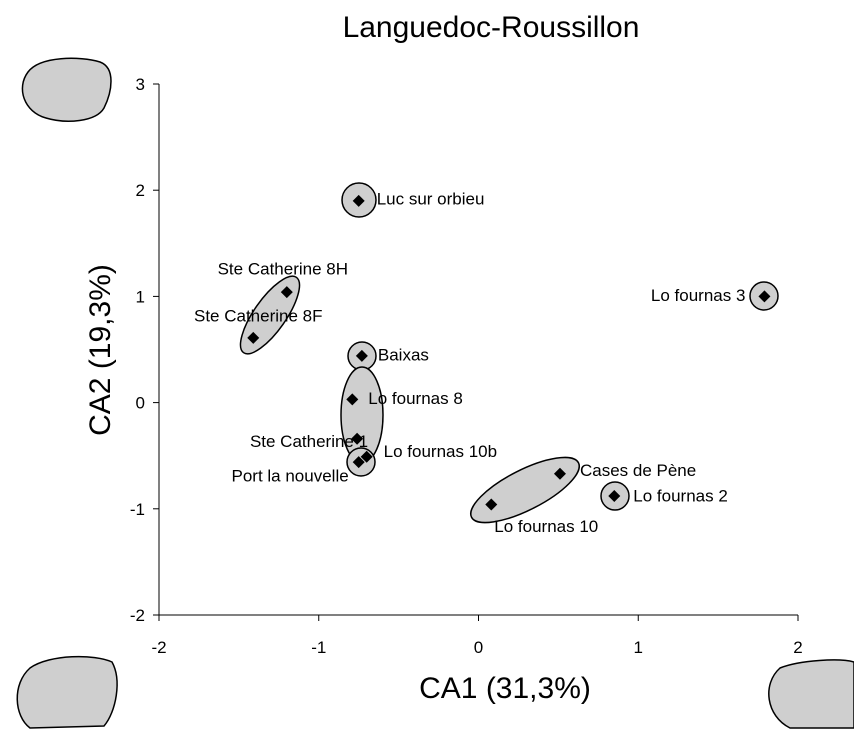  I want to click on point-label: Ste Catherine 8H, so click(283, 269).